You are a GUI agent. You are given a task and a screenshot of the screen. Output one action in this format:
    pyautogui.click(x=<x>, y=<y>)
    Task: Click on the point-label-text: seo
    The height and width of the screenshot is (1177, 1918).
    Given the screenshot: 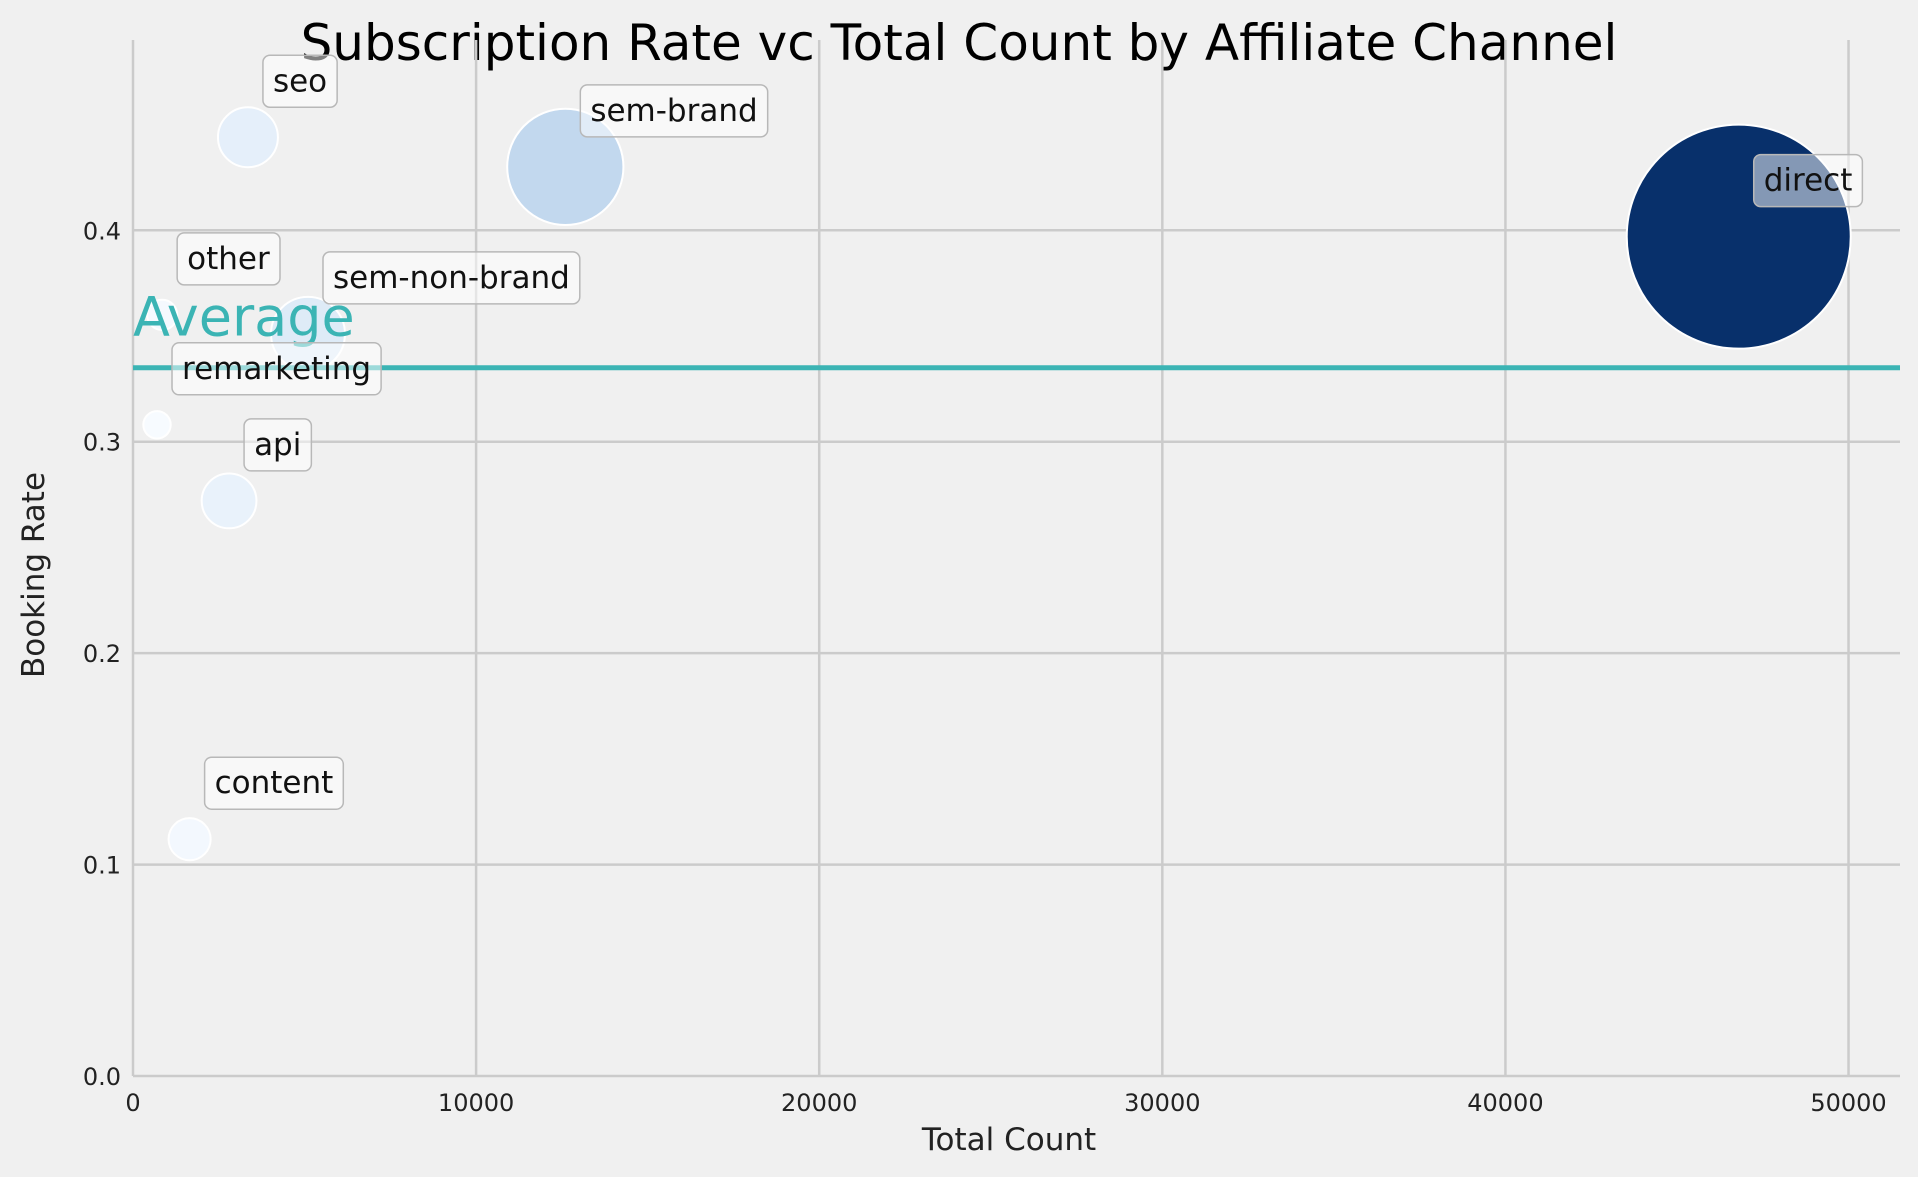 What is the action you would take?
    pyautogui.click(x=300, y=81)
    